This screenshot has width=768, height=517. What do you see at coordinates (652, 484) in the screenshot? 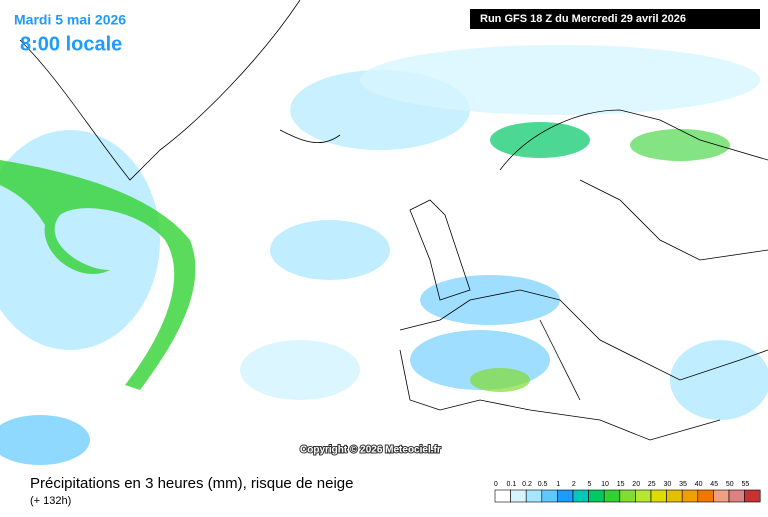
I see `legend-label: 25` at bounding box center [652, 484].